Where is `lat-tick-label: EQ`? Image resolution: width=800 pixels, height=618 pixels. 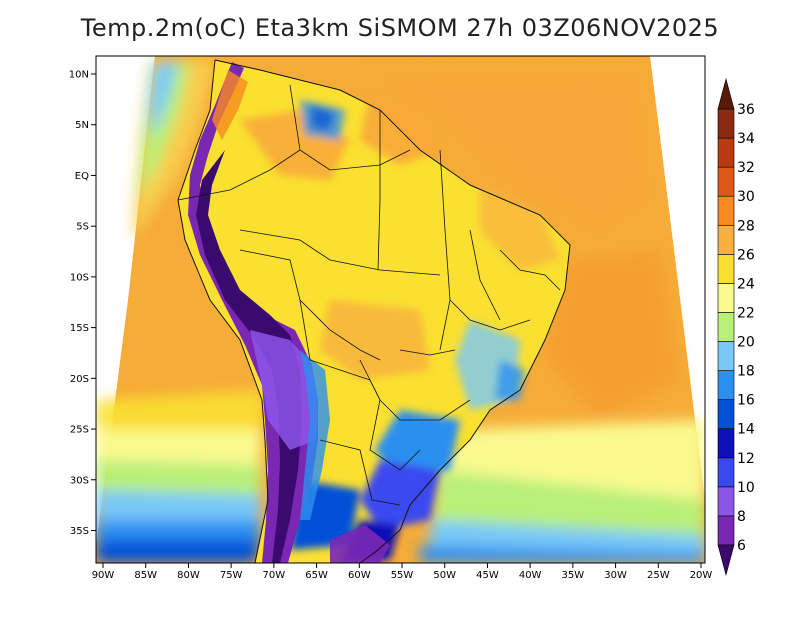
lat-tick-label: EQ is located at coordinates (82, 176).